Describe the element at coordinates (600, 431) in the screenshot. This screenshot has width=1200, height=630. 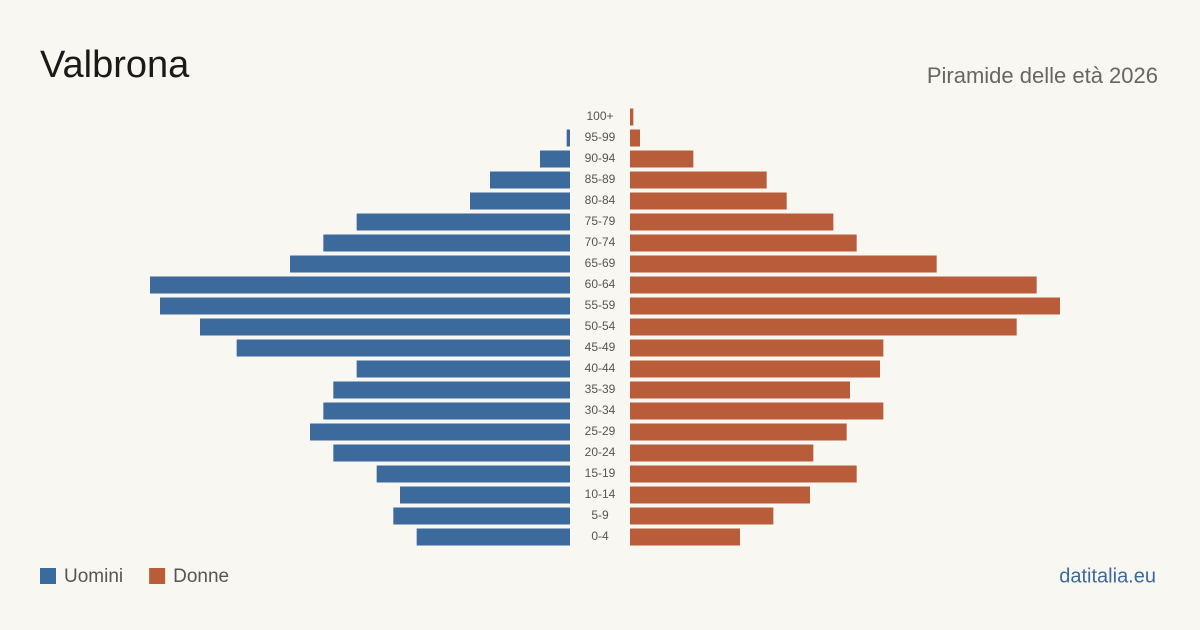
I see `age-label: 25-29` at that location.